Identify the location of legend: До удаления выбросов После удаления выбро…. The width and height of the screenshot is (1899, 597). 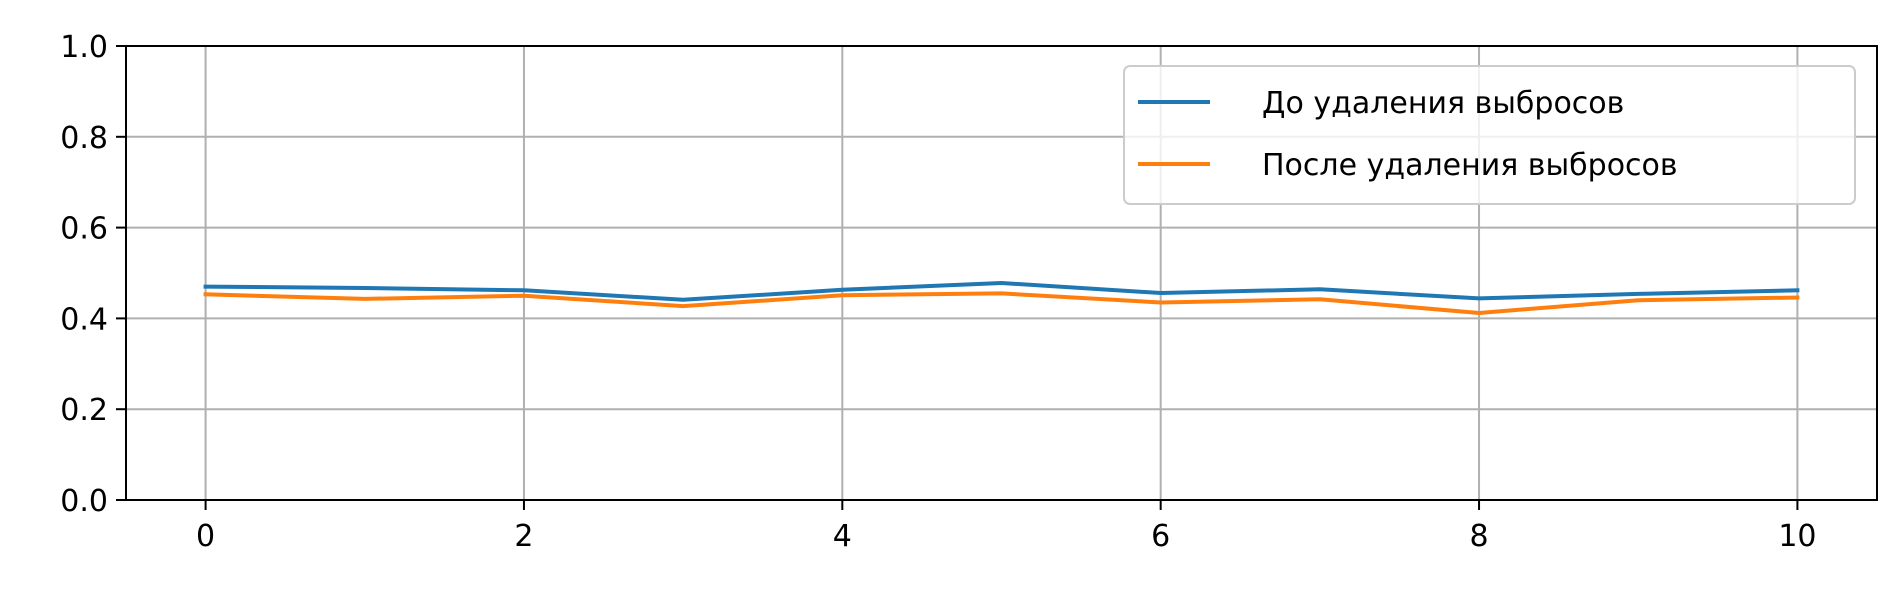
(1489, 135).